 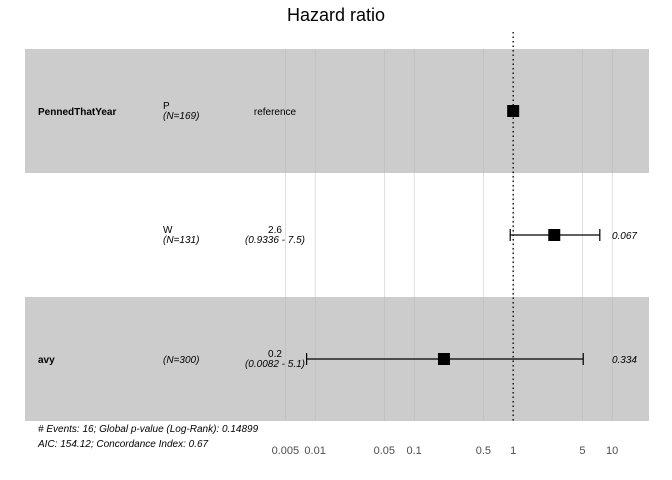 What do you see at coordinates (181, 360) in the screenshot?
I see `n-label: (N=300)` at bounding box center [181, 360].